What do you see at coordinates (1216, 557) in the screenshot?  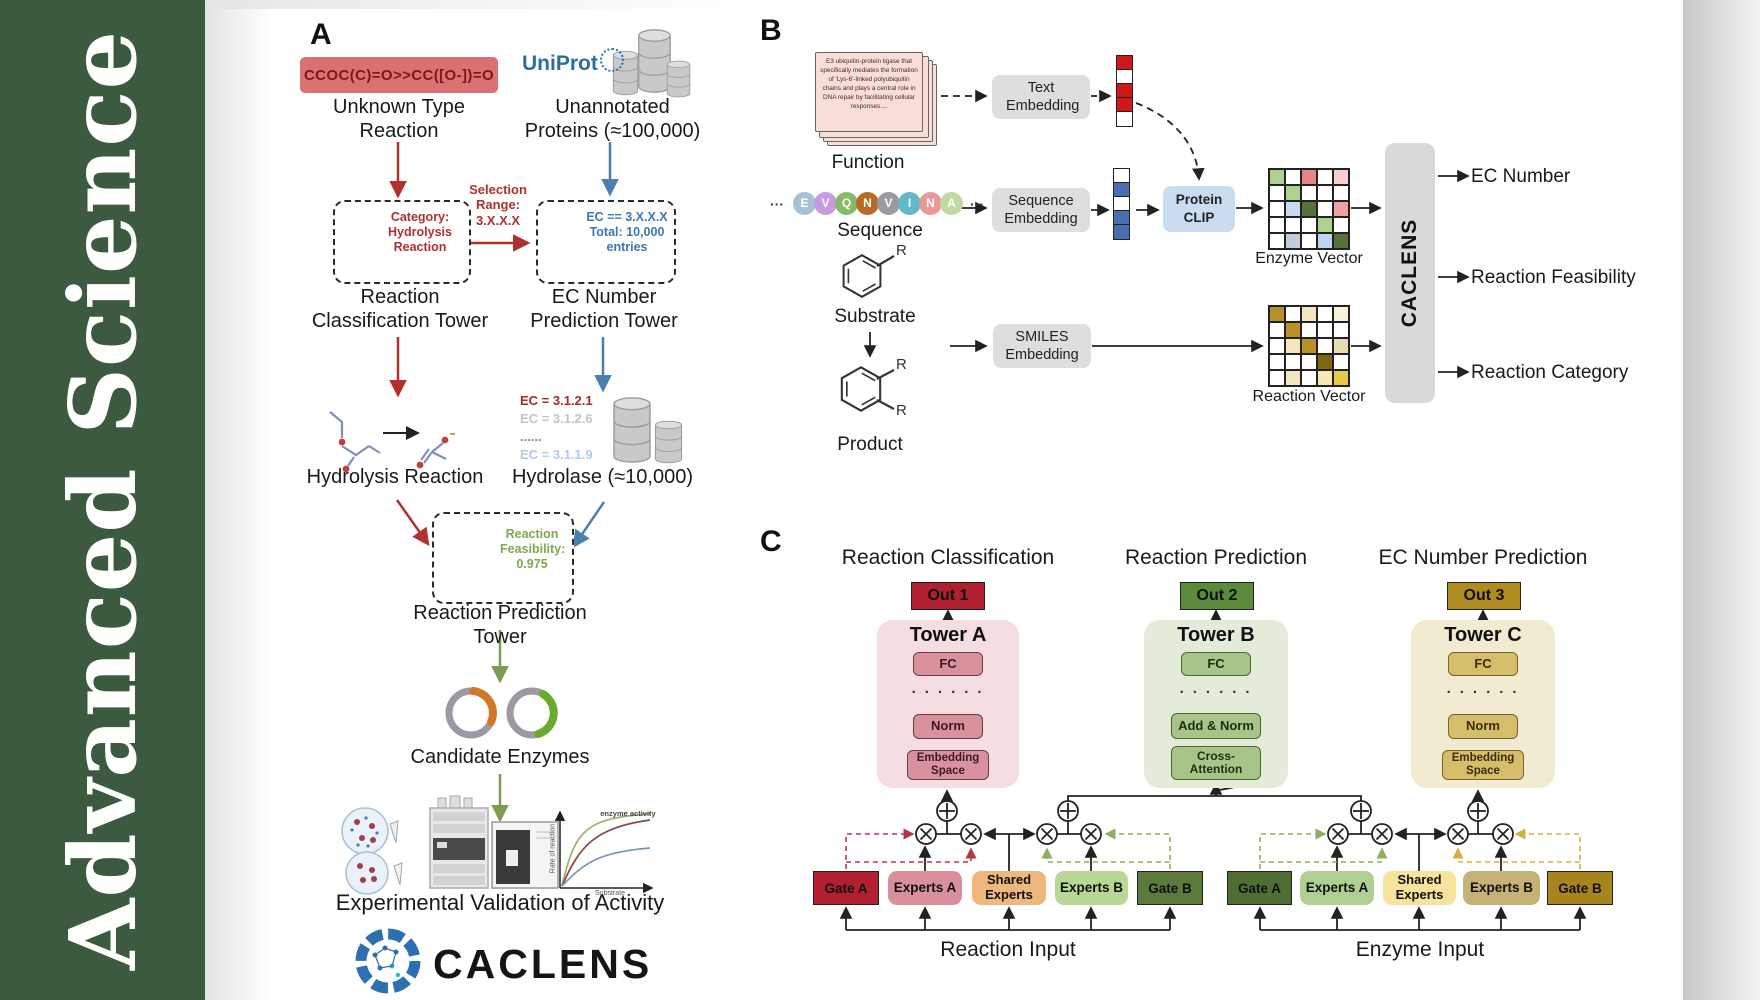 I see `heading-reaction-prediction: Reaction Prediction` at bounding box center [1216, 557].